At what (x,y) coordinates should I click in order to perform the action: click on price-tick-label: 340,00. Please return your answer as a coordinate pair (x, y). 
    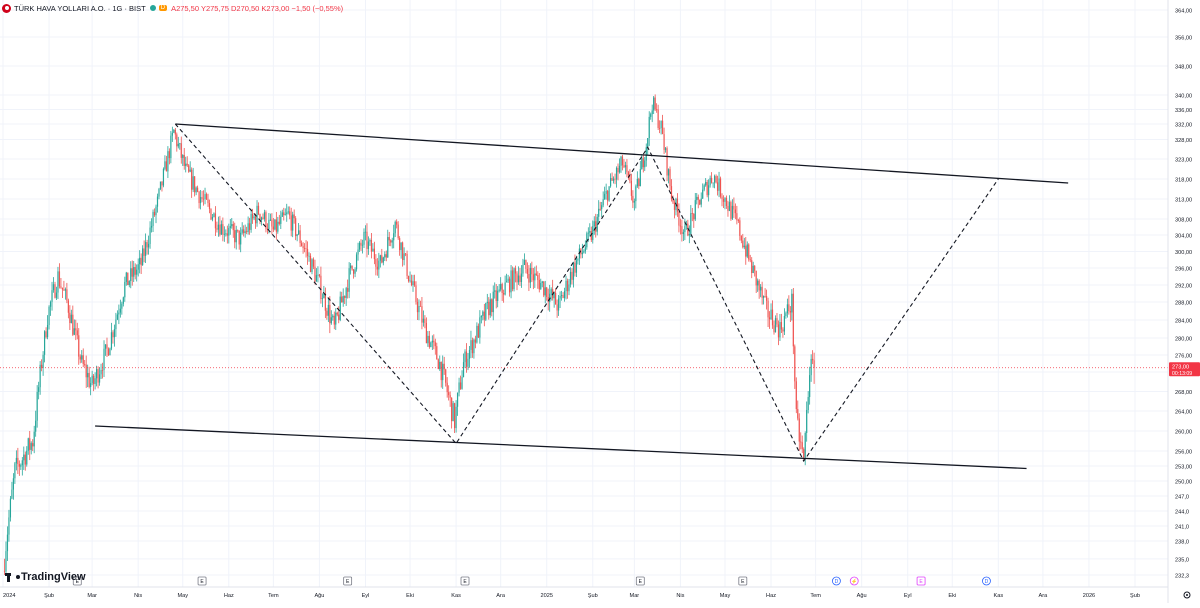
    Looking at the image, I should click on (1183, 97).